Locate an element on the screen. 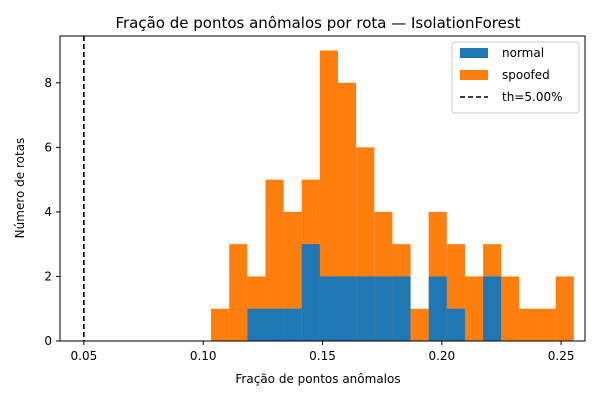  y-tick-label: 4 is located at coordinates (48, 212).